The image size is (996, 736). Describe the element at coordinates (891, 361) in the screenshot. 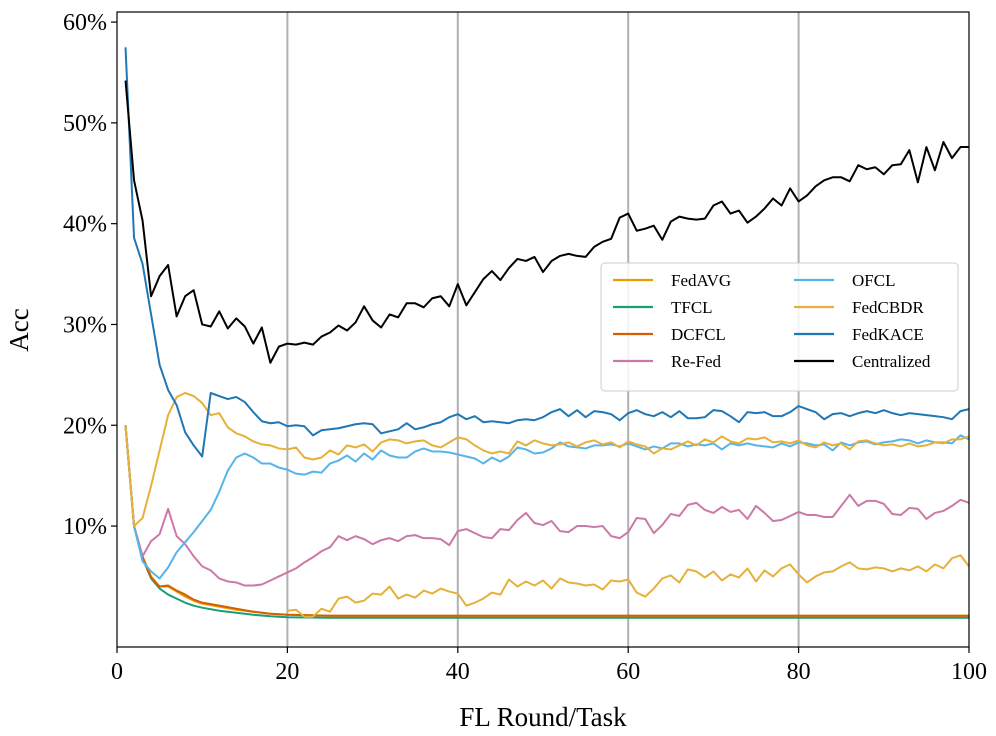

I see `legend-label-centralized: Centralized` at that location.